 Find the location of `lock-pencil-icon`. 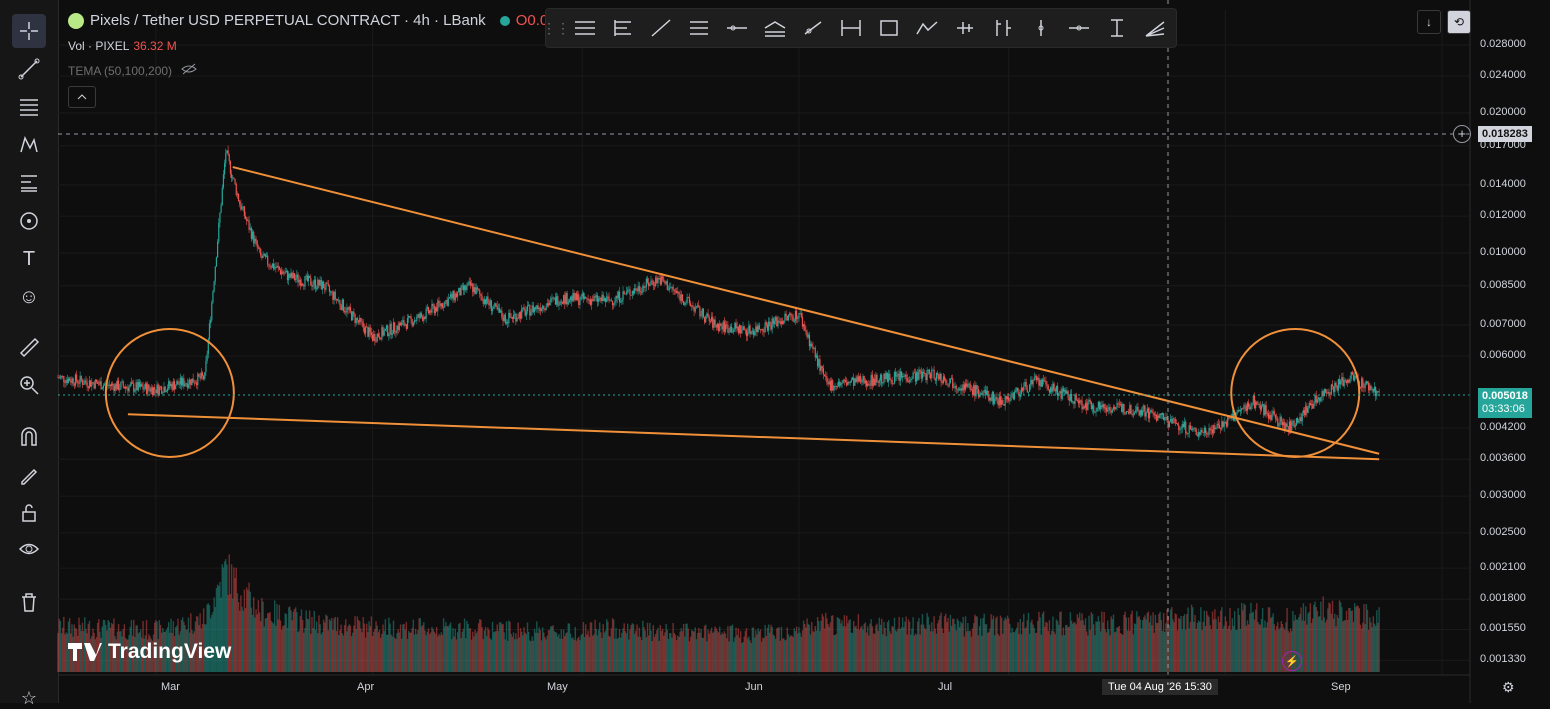

lock-pencil-icon is located at coordinates (29, 475).